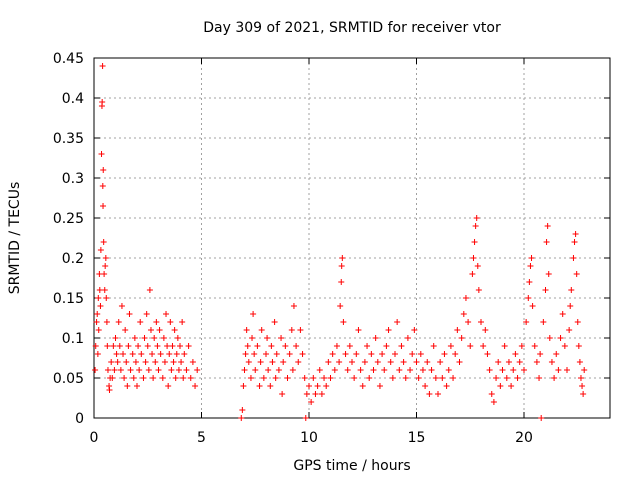 The height and width of the screenshot is (480, 640). What do you see at coordinates (73, 179) in the screenshot?
I see `y-tick-label: 0.3` at bounding box center [73, 179].